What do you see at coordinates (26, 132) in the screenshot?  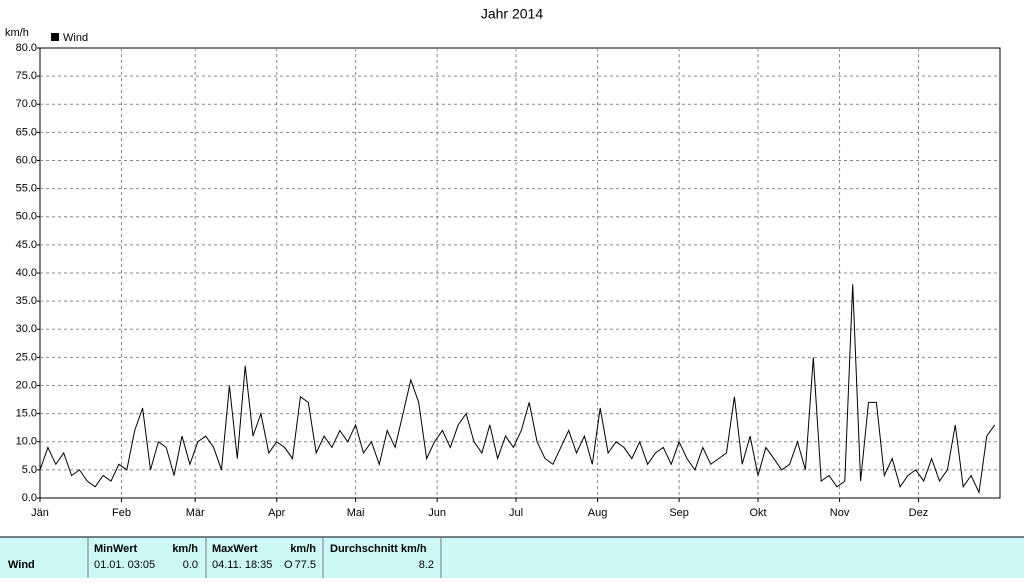 I see `y-tick-label: 65.0` at bounding box center [26, 132].